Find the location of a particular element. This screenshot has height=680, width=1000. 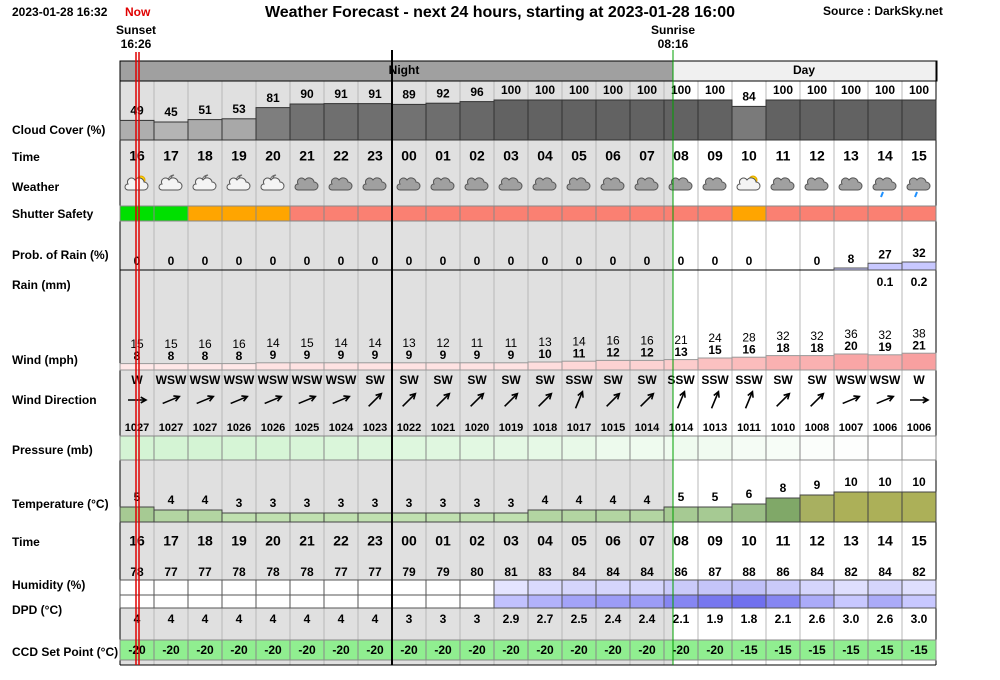

timestamp: 2023-01-28 16:32 is located at coordinates (60, 12).